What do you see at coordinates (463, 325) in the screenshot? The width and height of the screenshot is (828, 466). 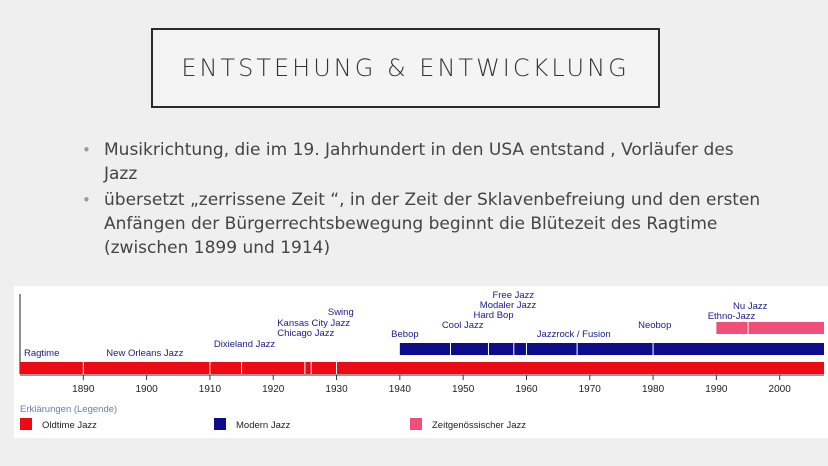 I see `era-label: Cool Jazz` at bounding box center [463, 325].